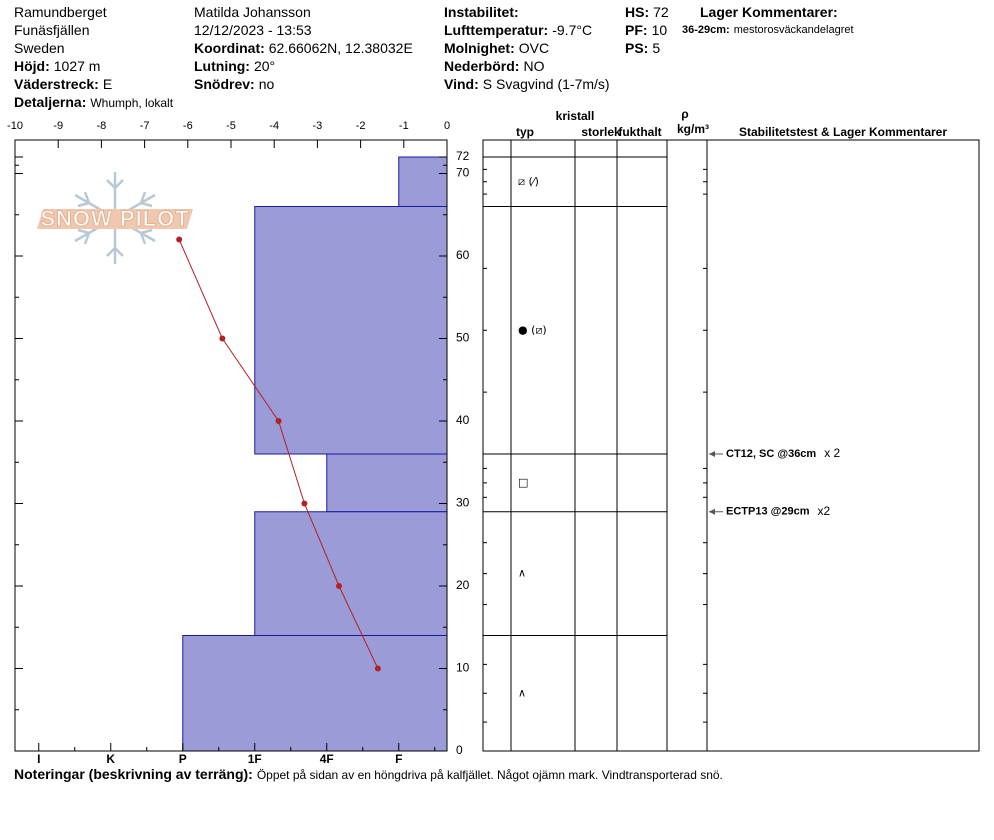 This screenshot has height=840, width=994. What do you see at coordinates (793, 30) in the screenshot?
I see `header-value: mestorosväckandelagret` at bounding box center [793, 30].